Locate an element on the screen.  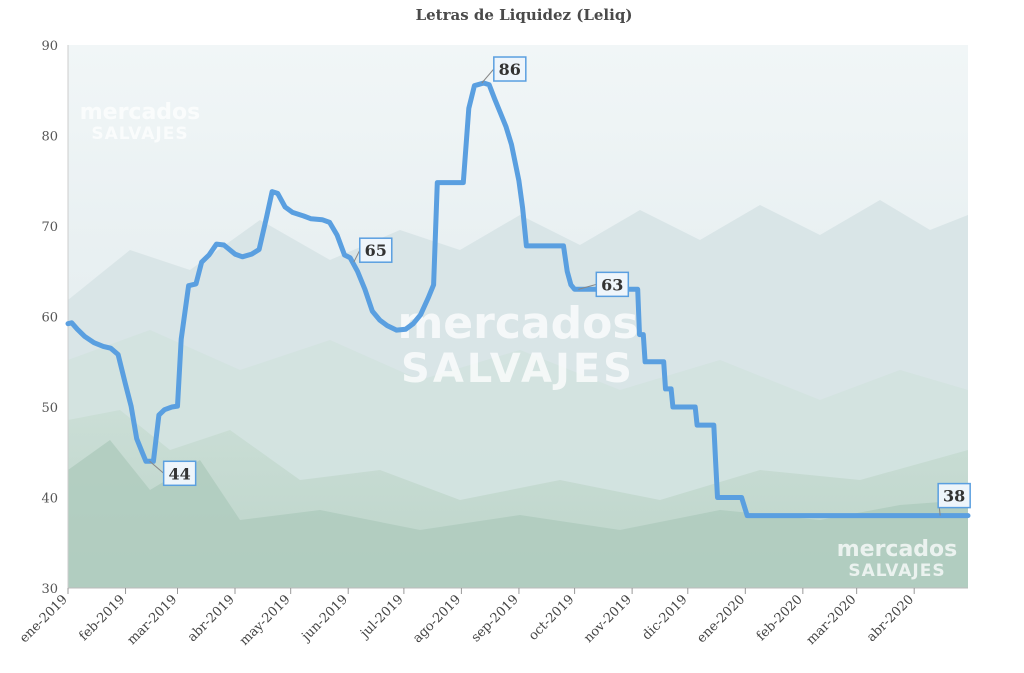
data-label-text: 86 is located at coordinates (510, 69).